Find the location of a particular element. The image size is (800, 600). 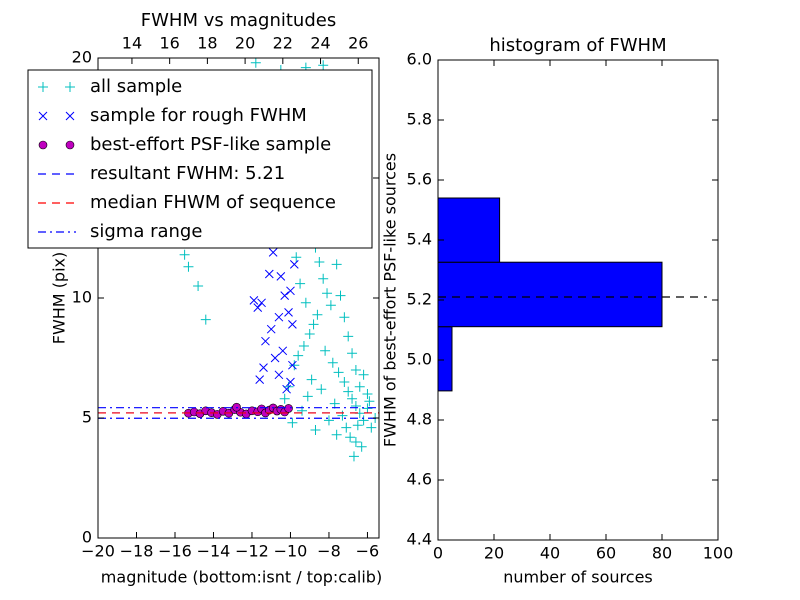

x-tick-label: −12 is located at coordinates (252, 551).